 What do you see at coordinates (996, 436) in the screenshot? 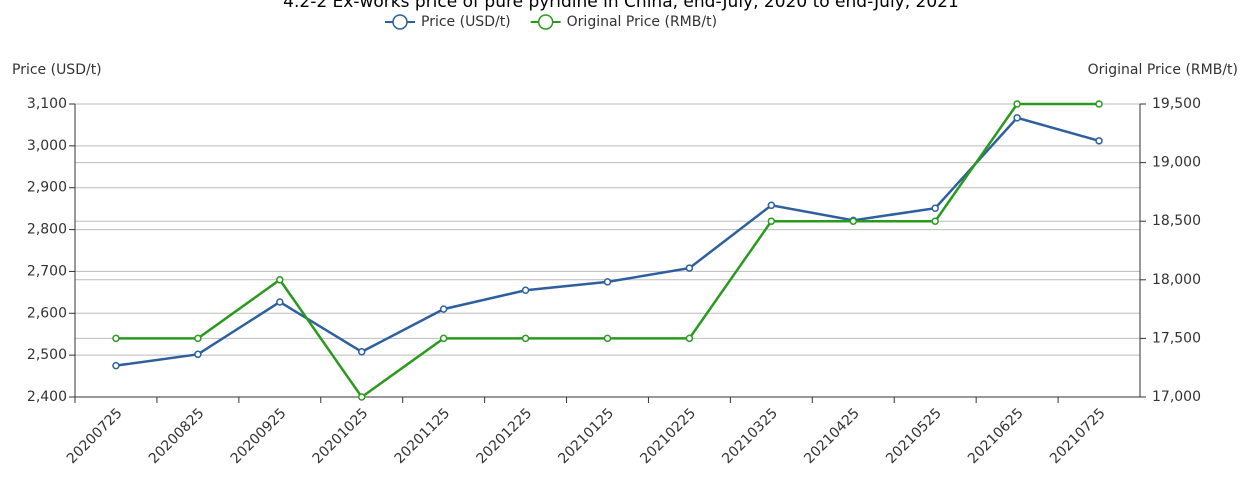
I see `x-tick-label: 20210625` at bounding box center [996, 436].